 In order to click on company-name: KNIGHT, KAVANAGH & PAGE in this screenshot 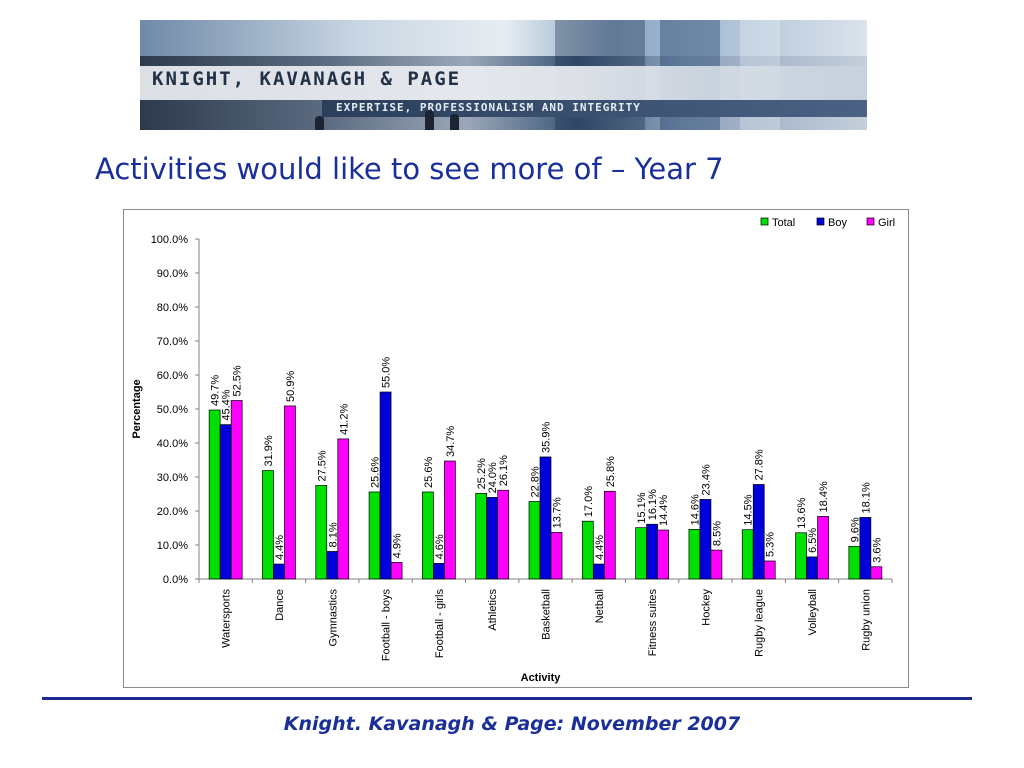, I will do `click(307, 79)`.